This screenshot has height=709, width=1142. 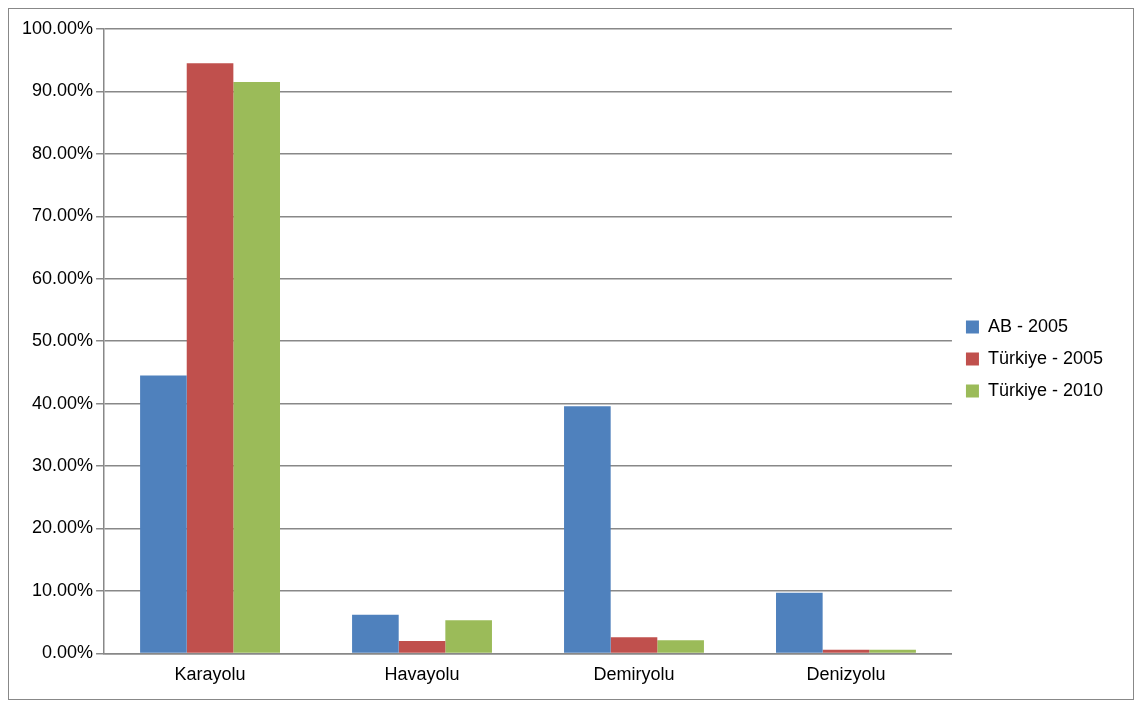 What do you see at coordinates (63, 152) in the screenshot?
I see `y-tick-label: 80.00%` at bounding box center [63, 152].